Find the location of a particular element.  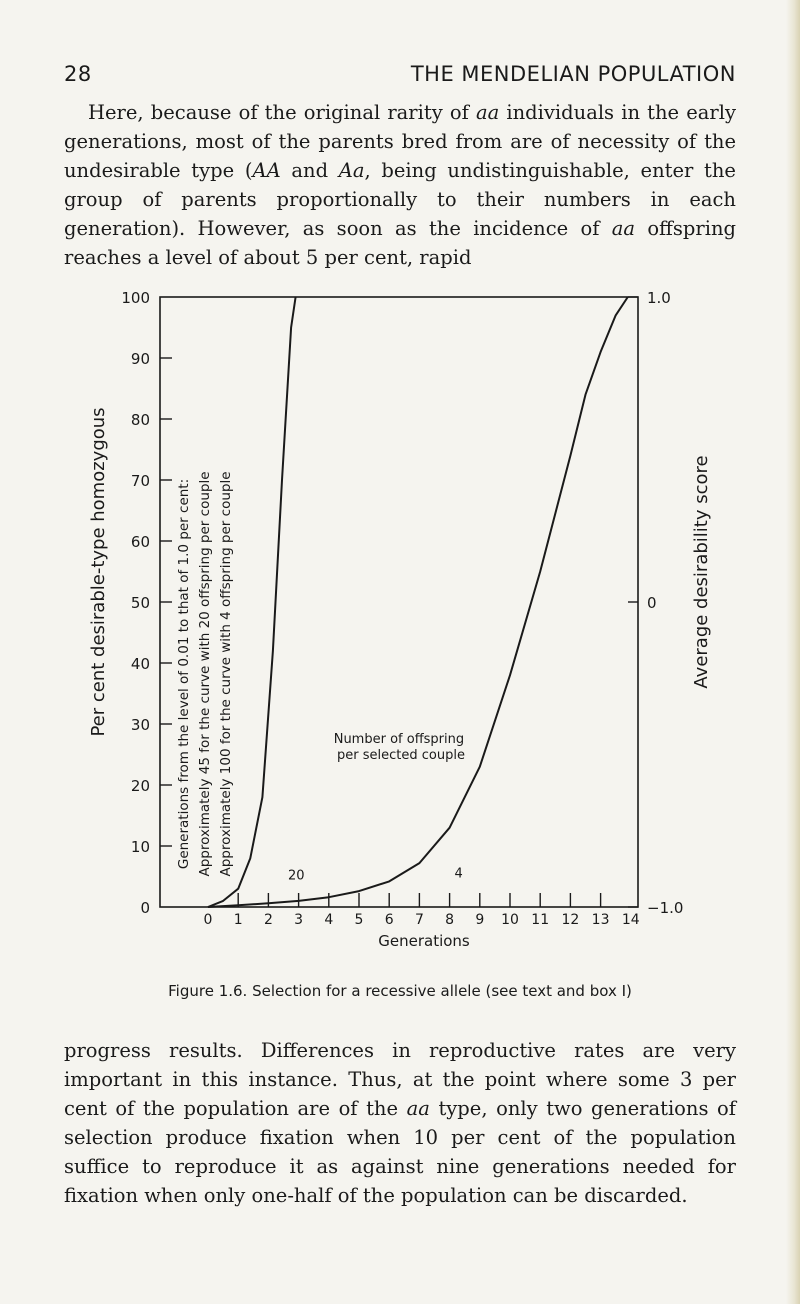

x-tick-label: 3 is located at coordinates (298, 920).